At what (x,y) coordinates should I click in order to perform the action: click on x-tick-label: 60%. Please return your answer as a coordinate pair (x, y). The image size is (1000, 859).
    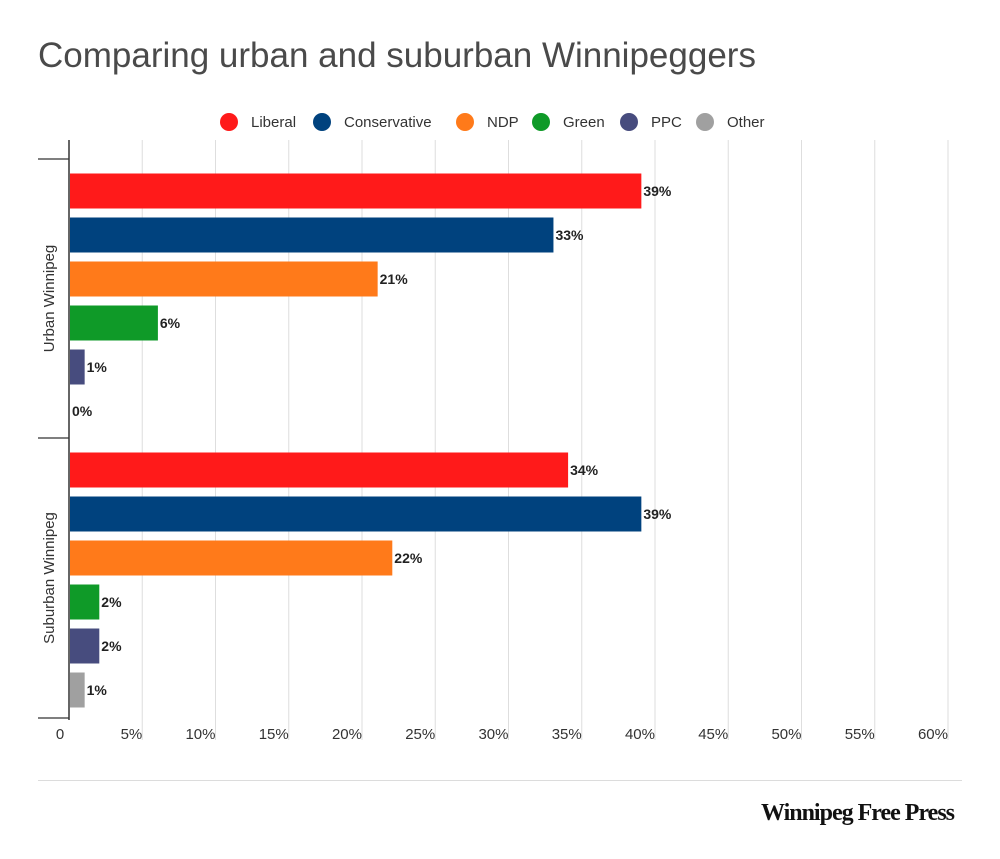
    Looking at the image, I should click on (933, 734).